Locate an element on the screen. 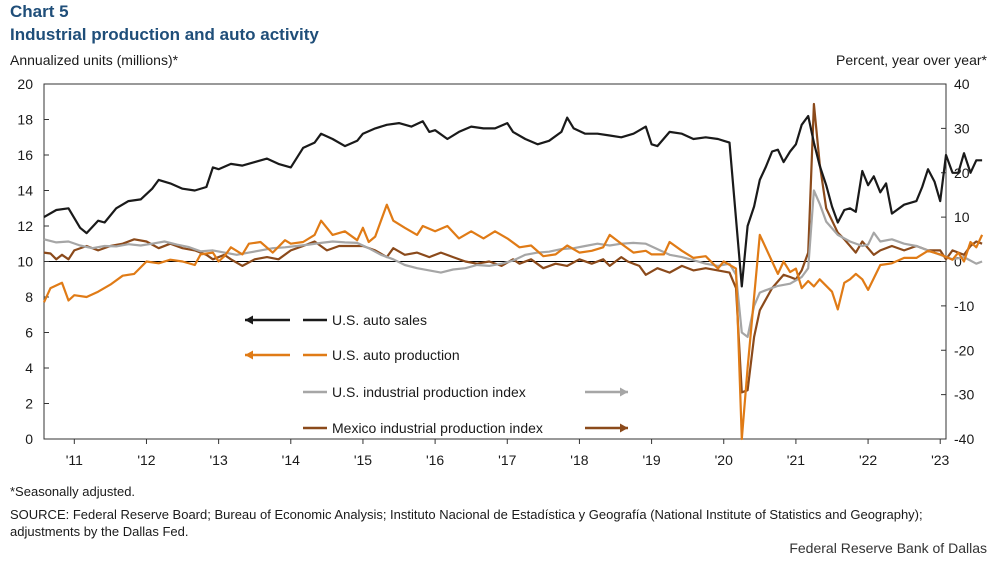 Image resolution: width=997 pixels, height=565 pixels. x-tick-label: '16 is located at coordinates (435, 460).